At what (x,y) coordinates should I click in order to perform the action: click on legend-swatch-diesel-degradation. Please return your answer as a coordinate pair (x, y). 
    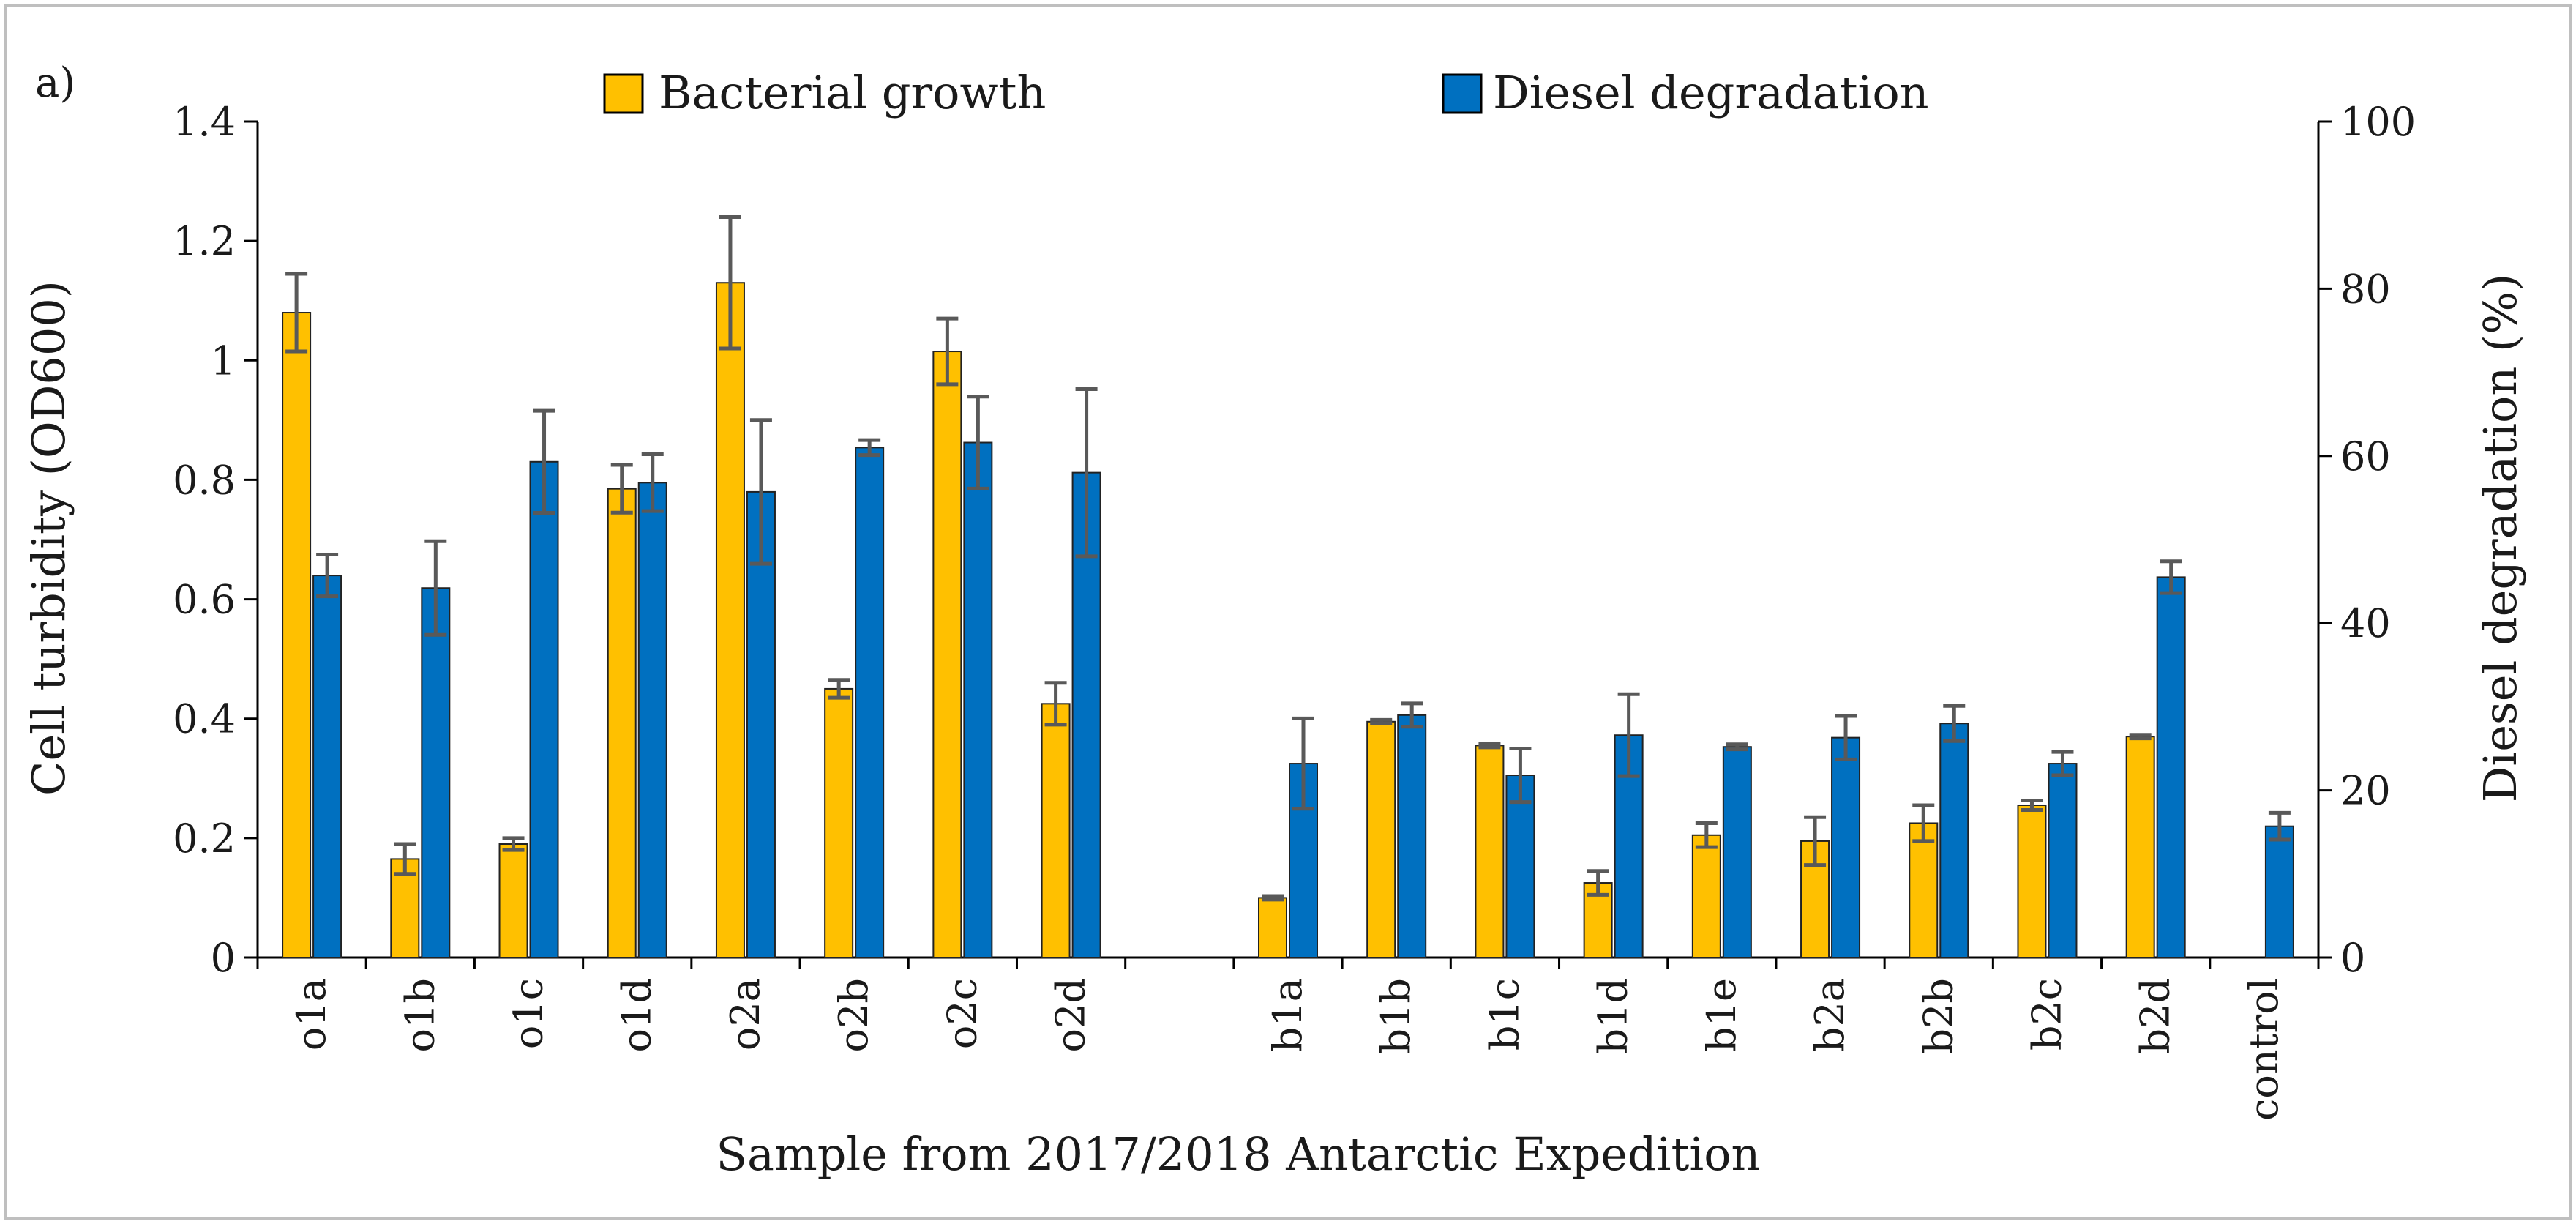
    Looking at the image, I should click on (1462, 94).